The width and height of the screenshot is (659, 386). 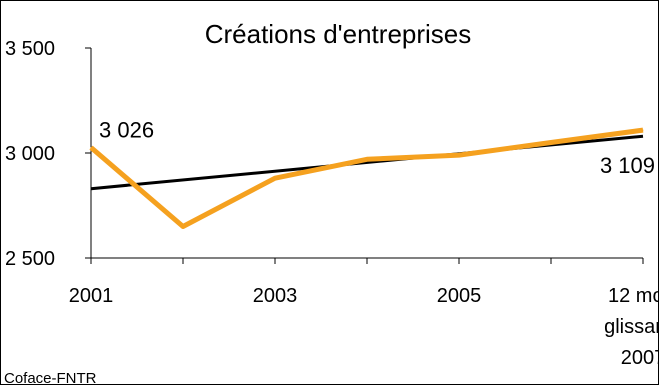 What do you see at coordinates (126, 130) in the screenshot?
I see `data-label: 3 026` at bounding box center [126, 130].